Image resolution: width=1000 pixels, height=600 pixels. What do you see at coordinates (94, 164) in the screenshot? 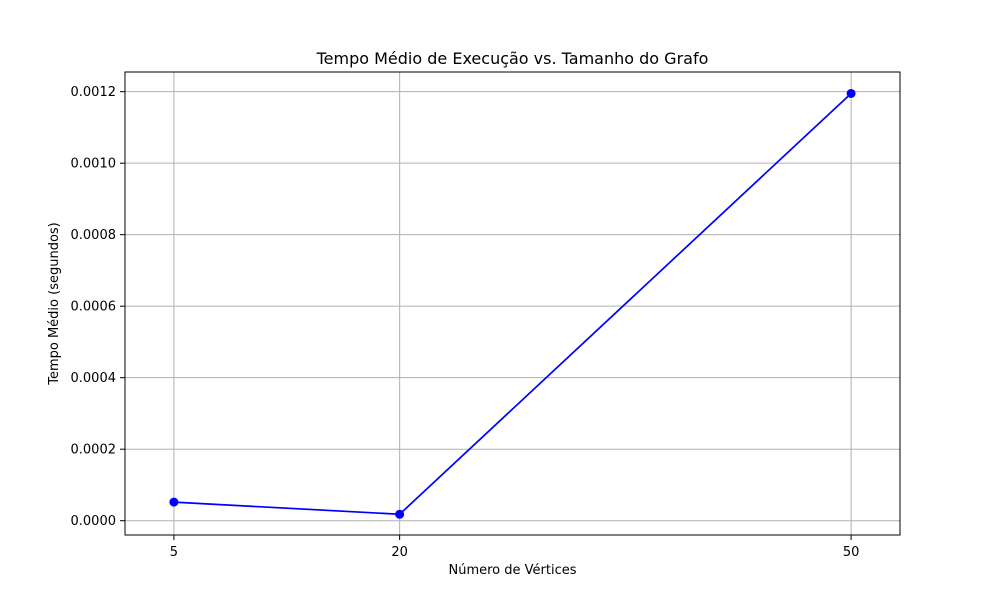
I see `y-tick-label-5: 0.0010` at bounding box center [94, 164].